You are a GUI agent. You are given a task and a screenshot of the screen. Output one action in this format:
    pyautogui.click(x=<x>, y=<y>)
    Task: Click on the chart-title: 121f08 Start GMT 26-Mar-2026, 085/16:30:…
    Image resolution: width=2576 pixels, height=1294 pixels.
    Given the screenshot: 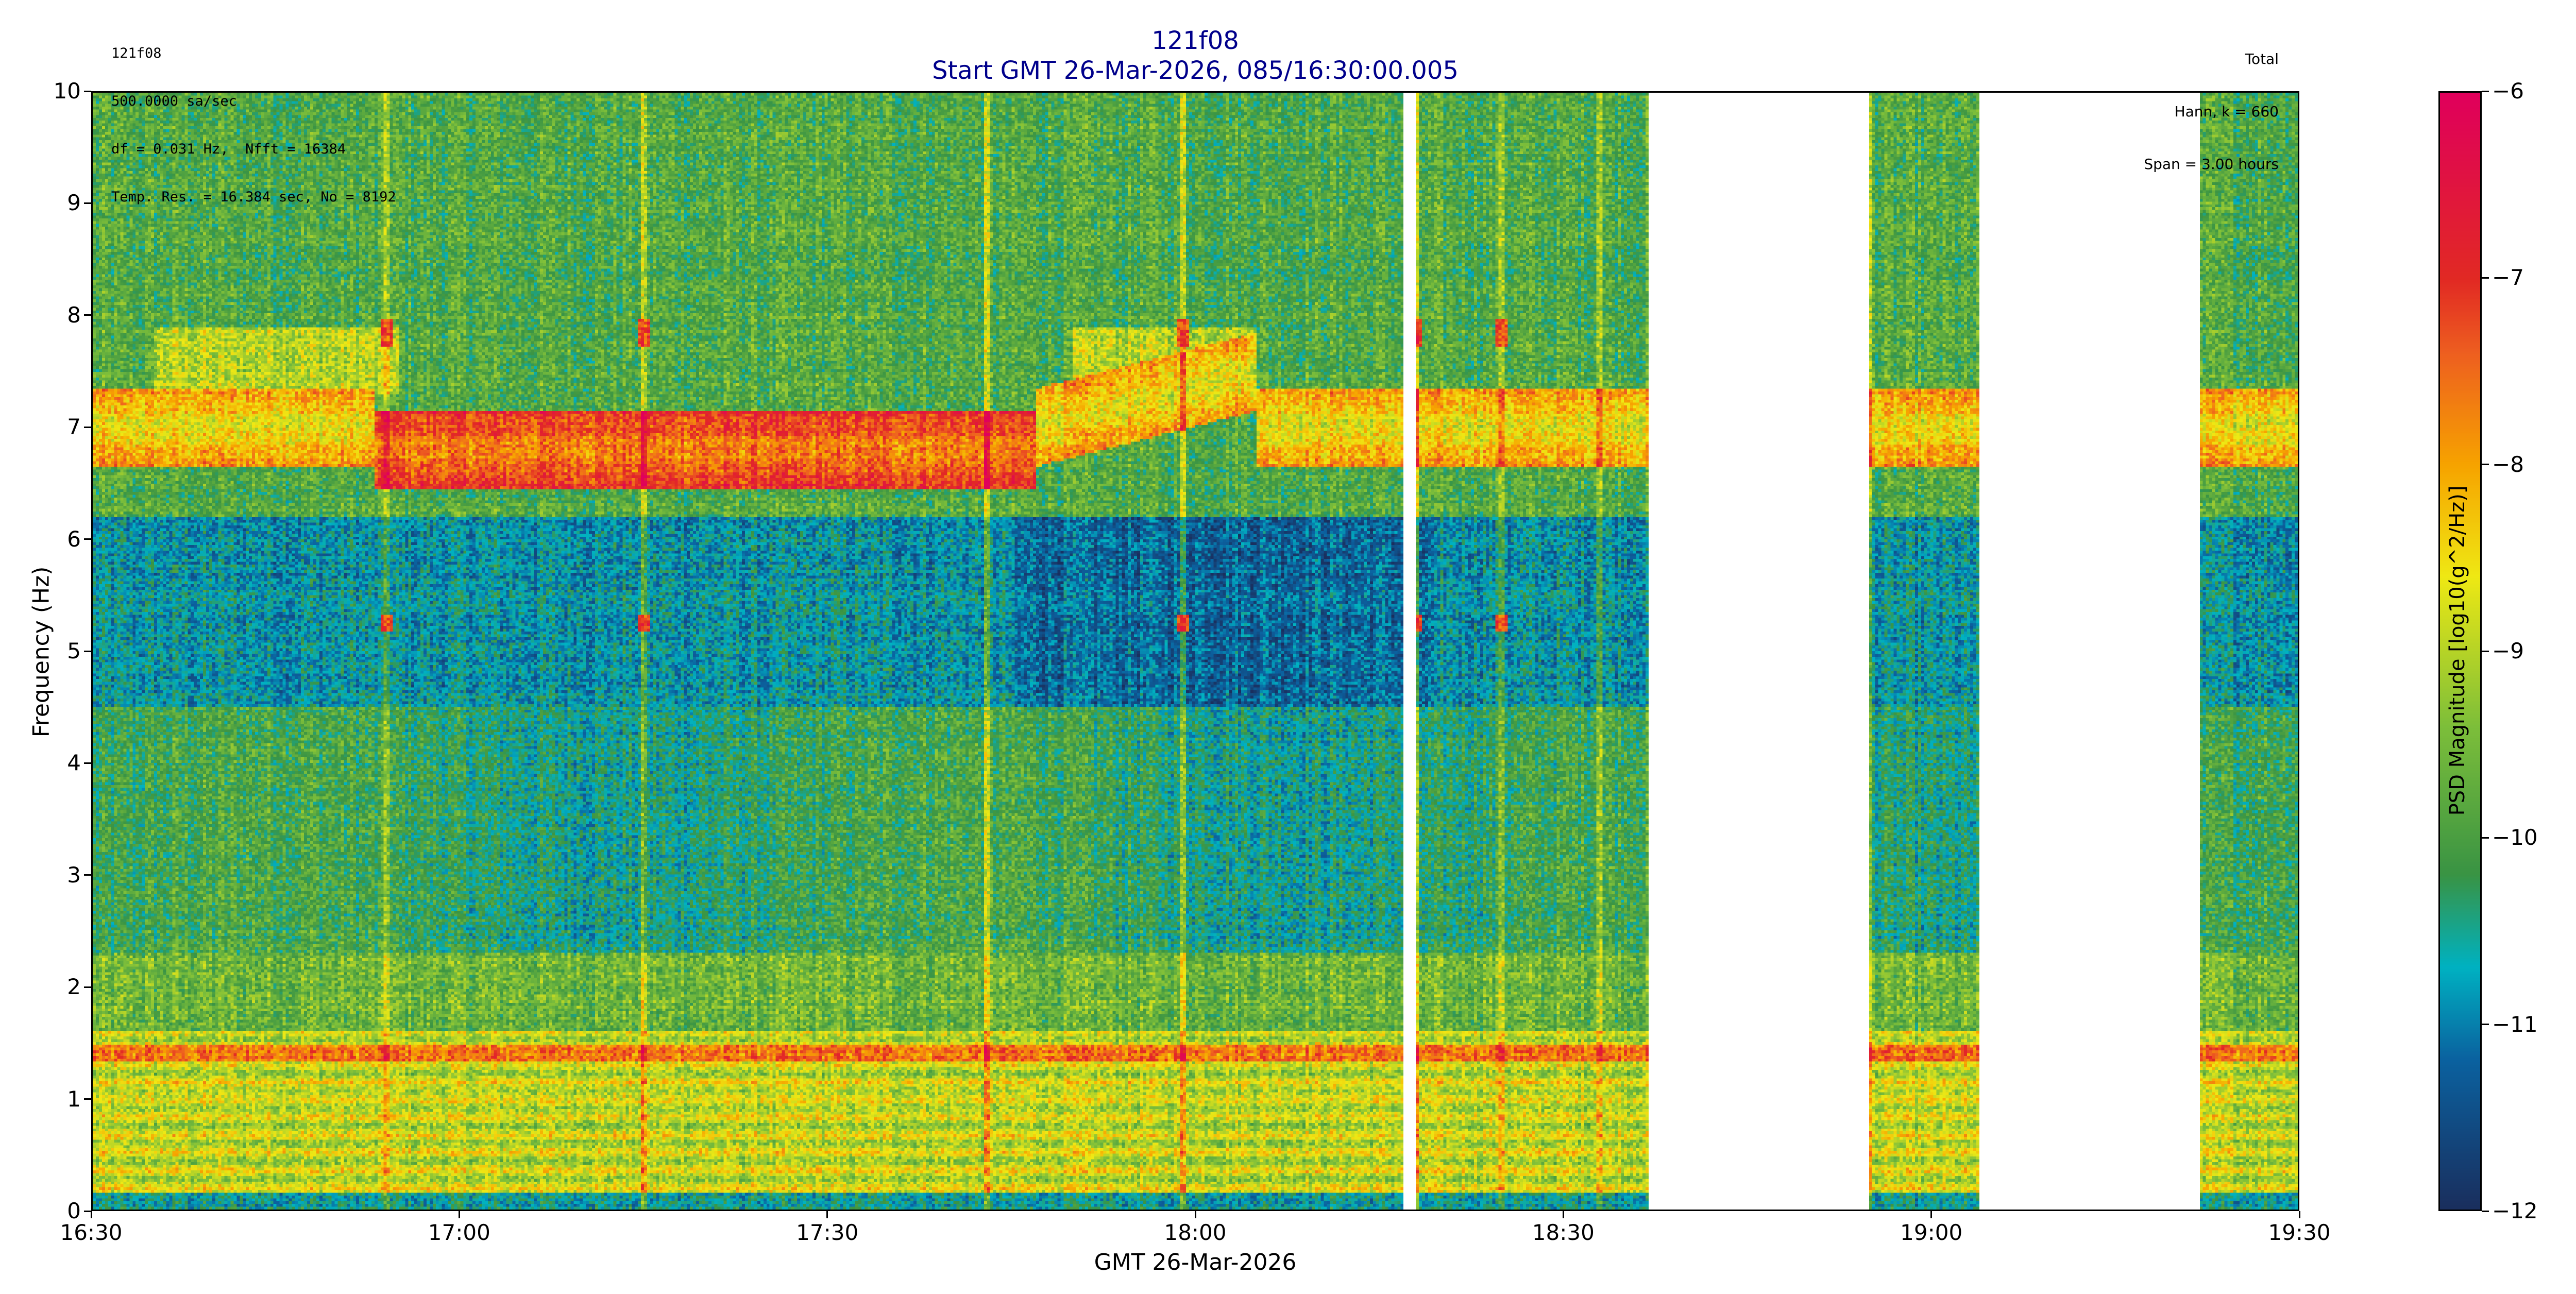 What is the action you would take?
    pyautogui.click(x=1195, y=56)
    